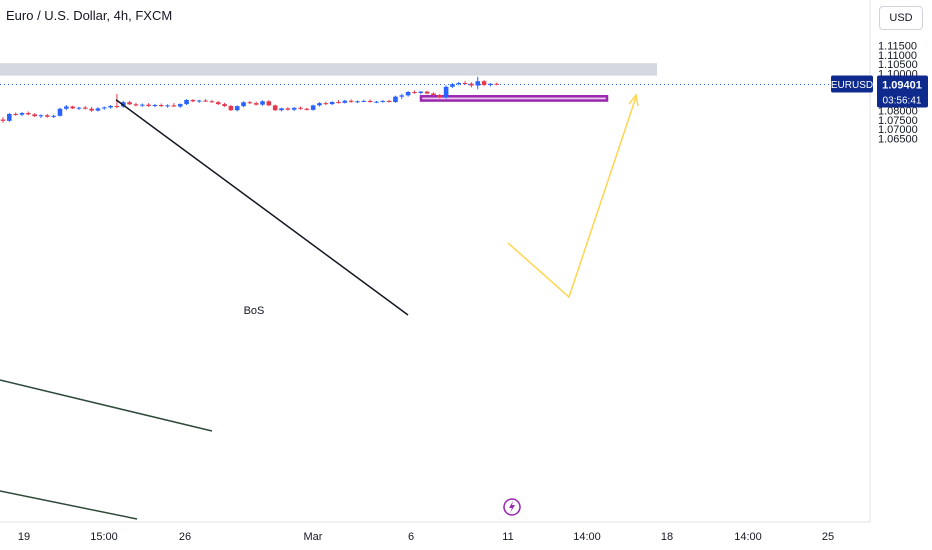 This screenshot has height=550, width=932. I want to click on last-price-label: 1.09401, so click(902, 86).